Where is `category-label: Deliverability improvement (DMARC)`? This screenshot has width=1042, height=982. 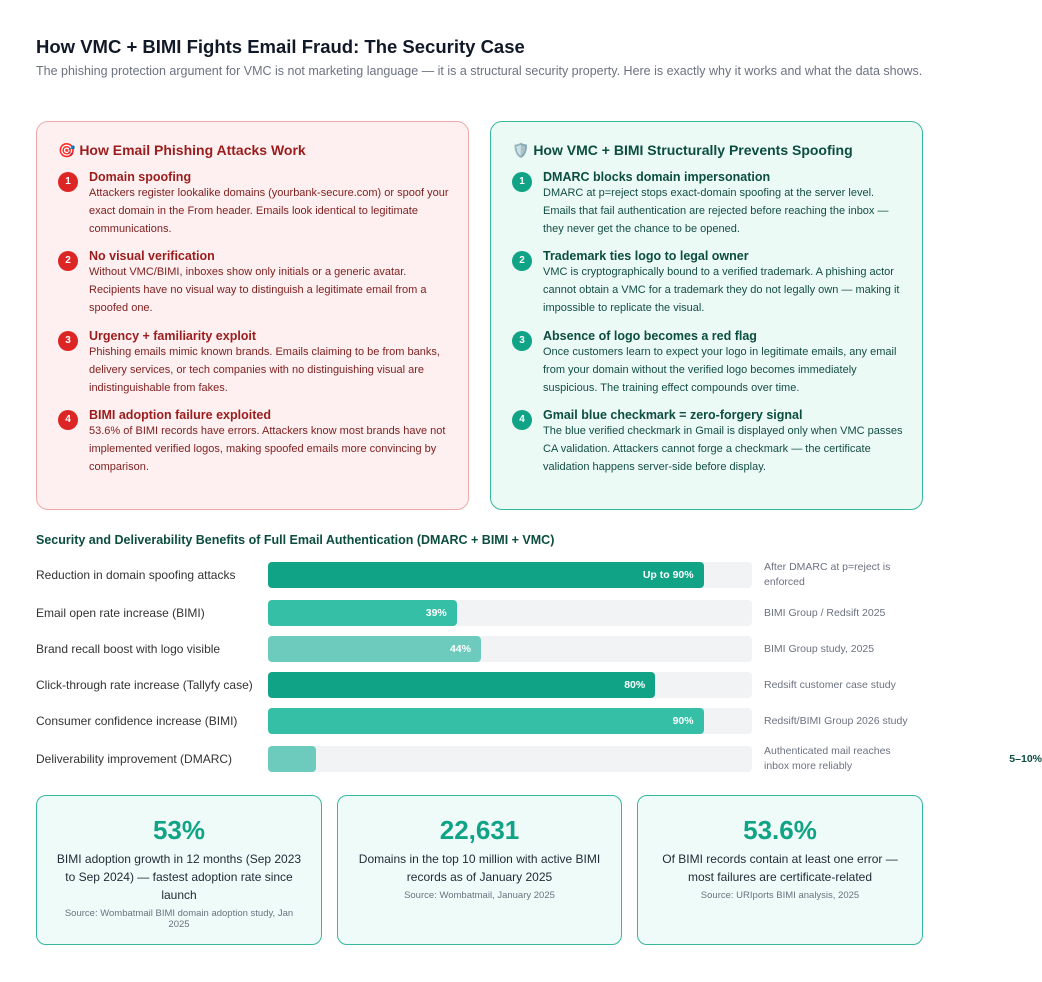
category-label: Deliverability improvement (DMARC) is located at coordinates (134, 759).